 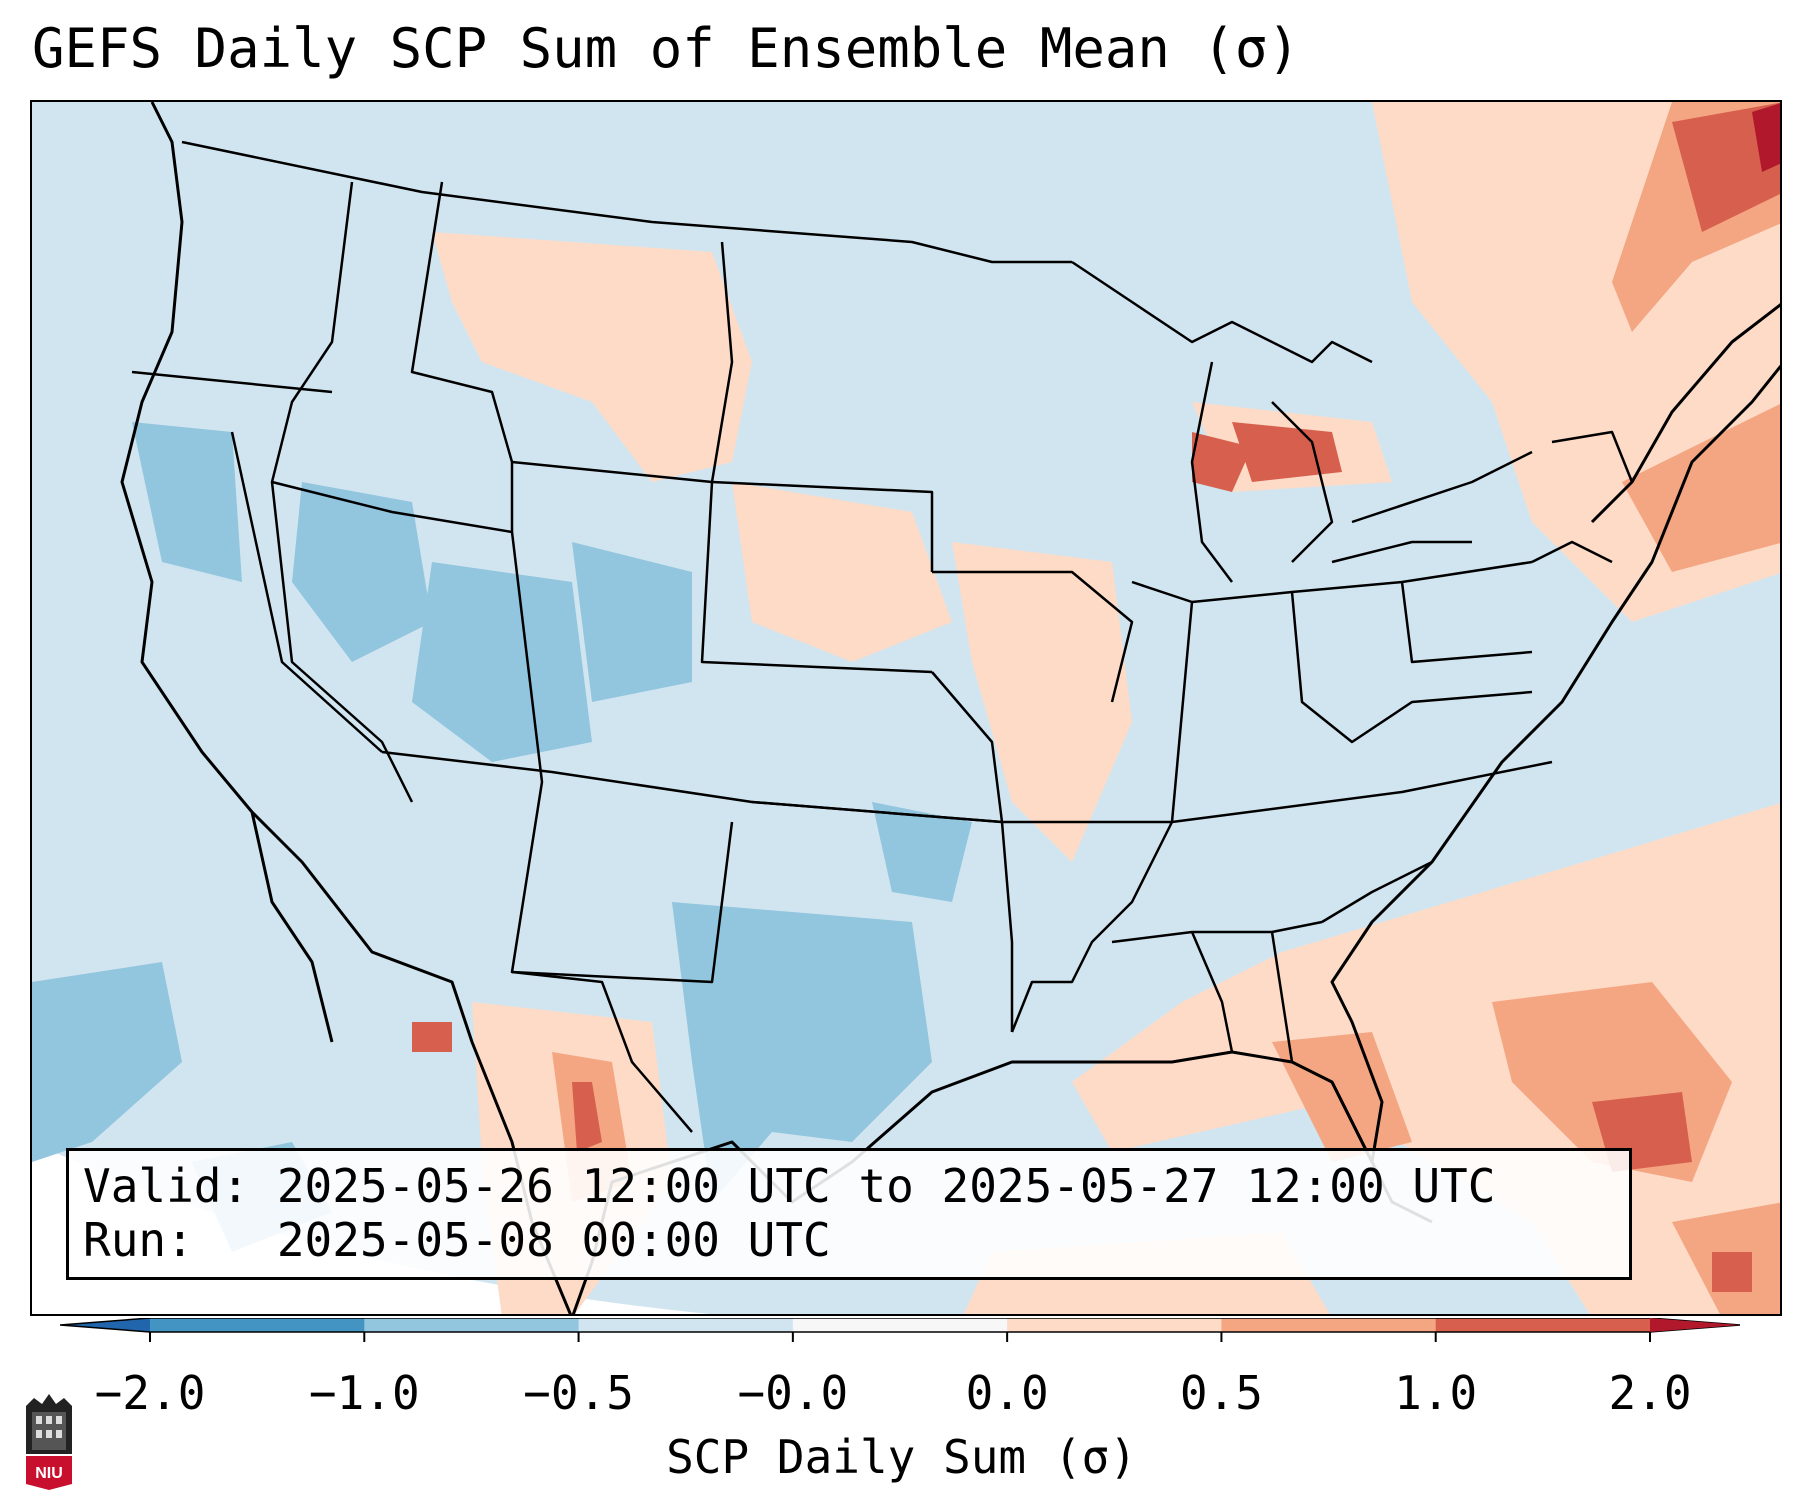 I want to click on colorbar-label: SCP Daily Sum (σ), so click(x=901, y=1457).